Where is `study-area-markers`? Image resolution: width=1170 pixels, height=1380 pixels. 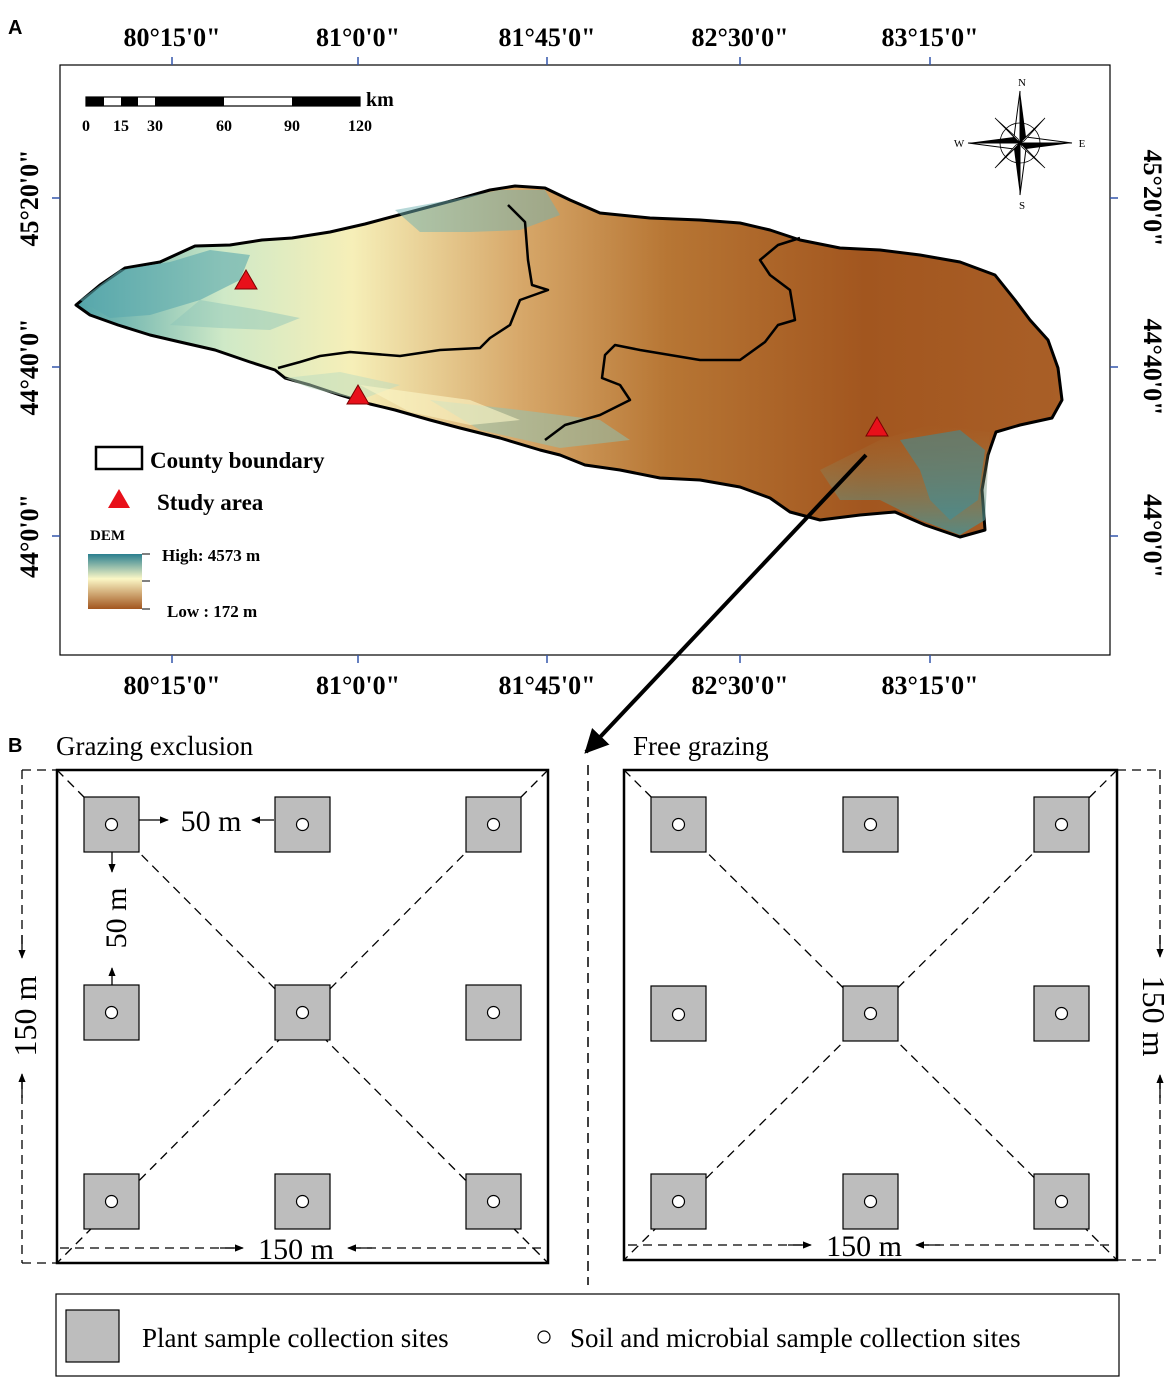 study-area-markers is located at coordinates (561, 353).